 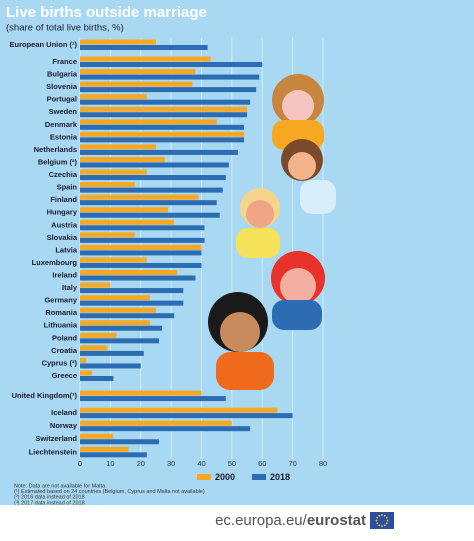 I want to click on y-tick-label: Lithuania, so click(x=61, y=325).